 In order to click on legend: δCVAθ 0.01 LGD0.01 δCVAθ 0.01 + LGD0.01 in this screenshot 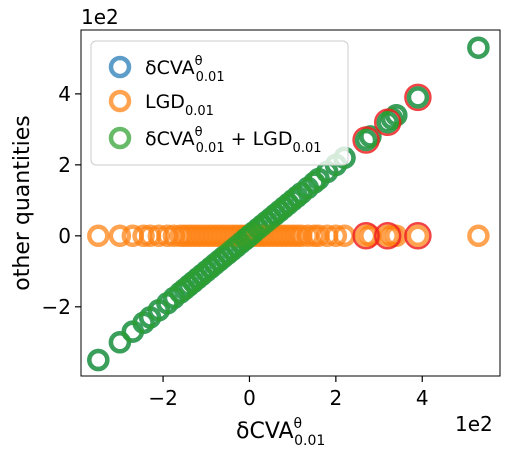, I will do `click(219, 103)`.